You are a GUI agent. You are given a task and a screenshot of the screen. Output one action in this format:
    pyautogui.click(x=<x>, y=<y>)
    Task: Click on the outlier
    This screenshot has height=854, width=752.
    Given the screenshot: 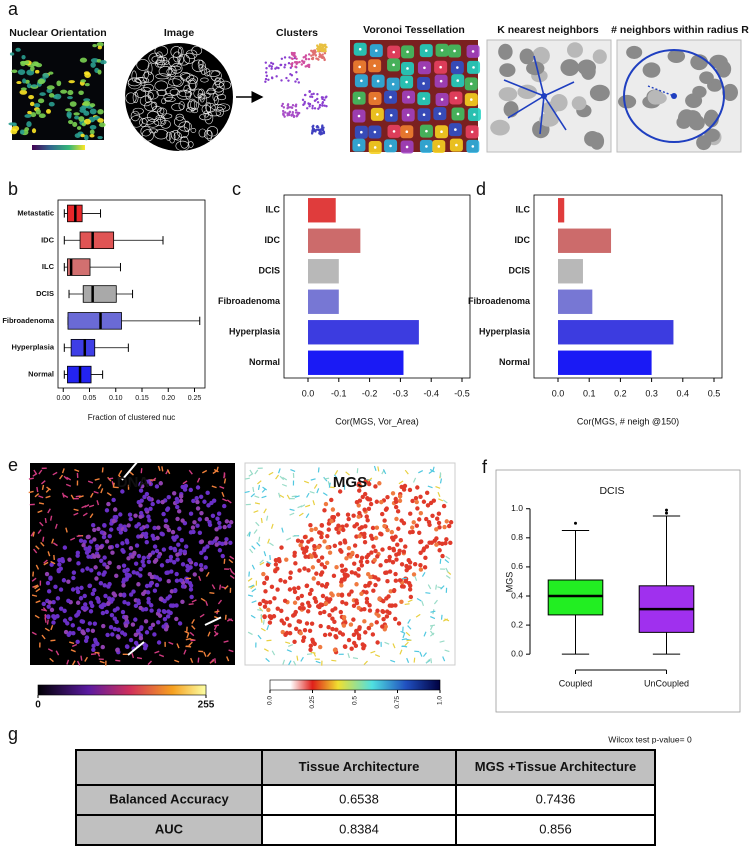 What is the action you would take?
    pyautogui.click(x=666, y=513)
    